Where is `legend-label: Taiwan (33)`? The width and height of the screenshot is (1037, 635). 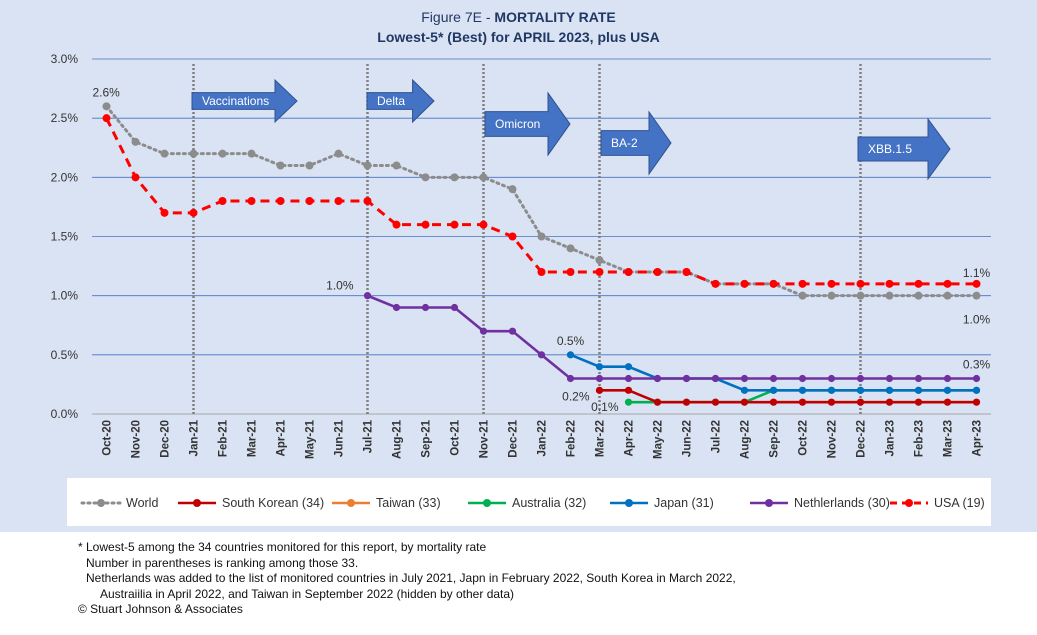 legend-label: Taiwan (33) is located at coordinates (408, 503).